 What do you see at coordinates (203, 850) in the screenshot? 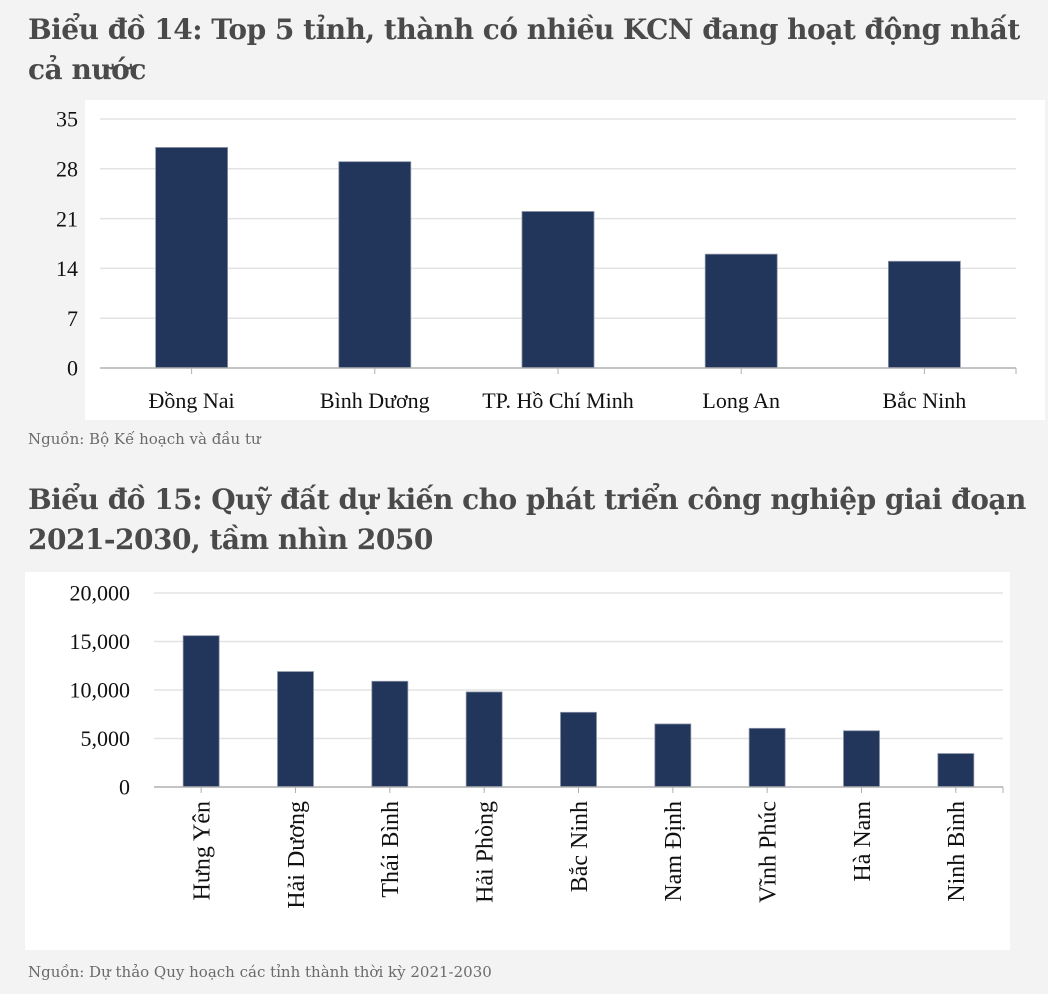
I see `x-tick-label: Hưng Yên` at bounding box center [203, 850].